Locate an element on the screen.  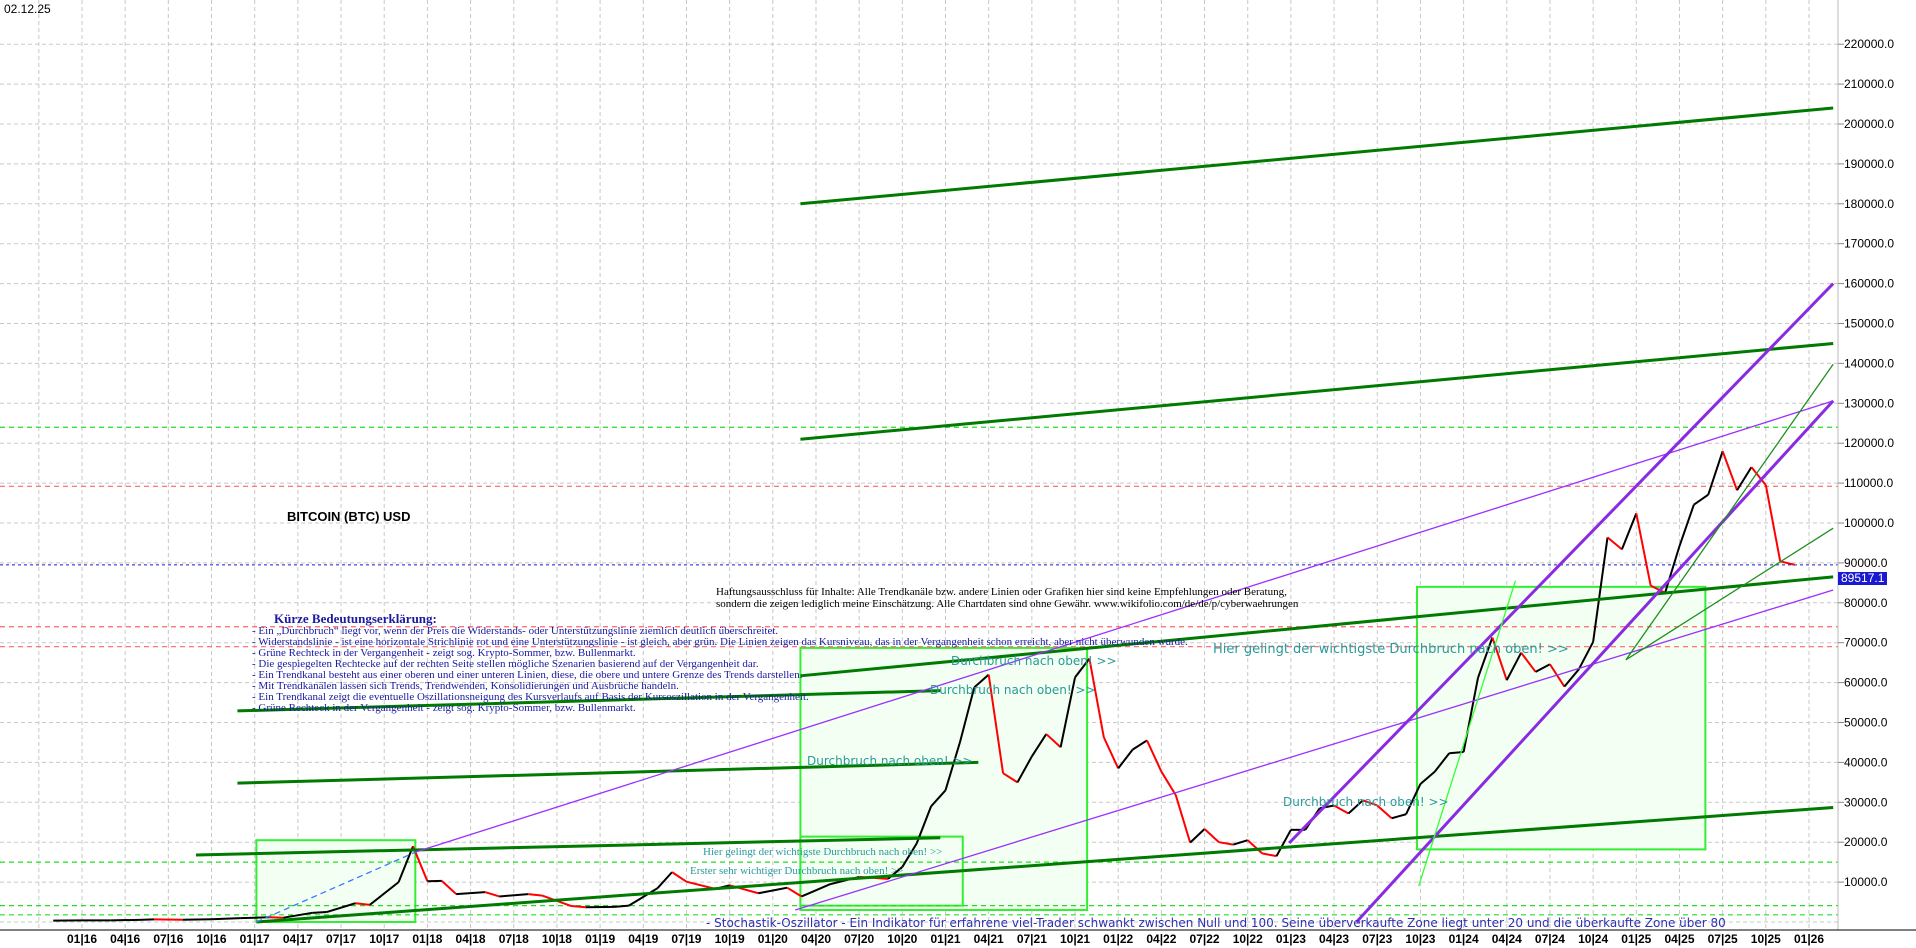
x-tick-label: 04|20 is located at coordinates (816, 939).